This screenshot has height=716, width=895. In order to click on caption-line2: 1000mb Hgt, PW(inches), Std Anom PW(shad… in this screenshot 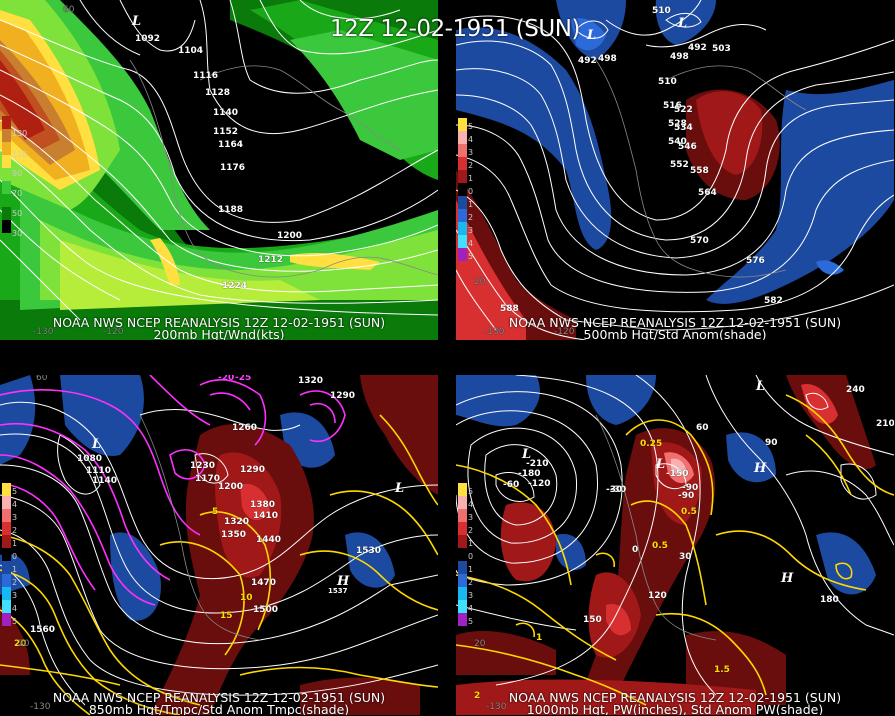, I will do `click(675, 708)`.